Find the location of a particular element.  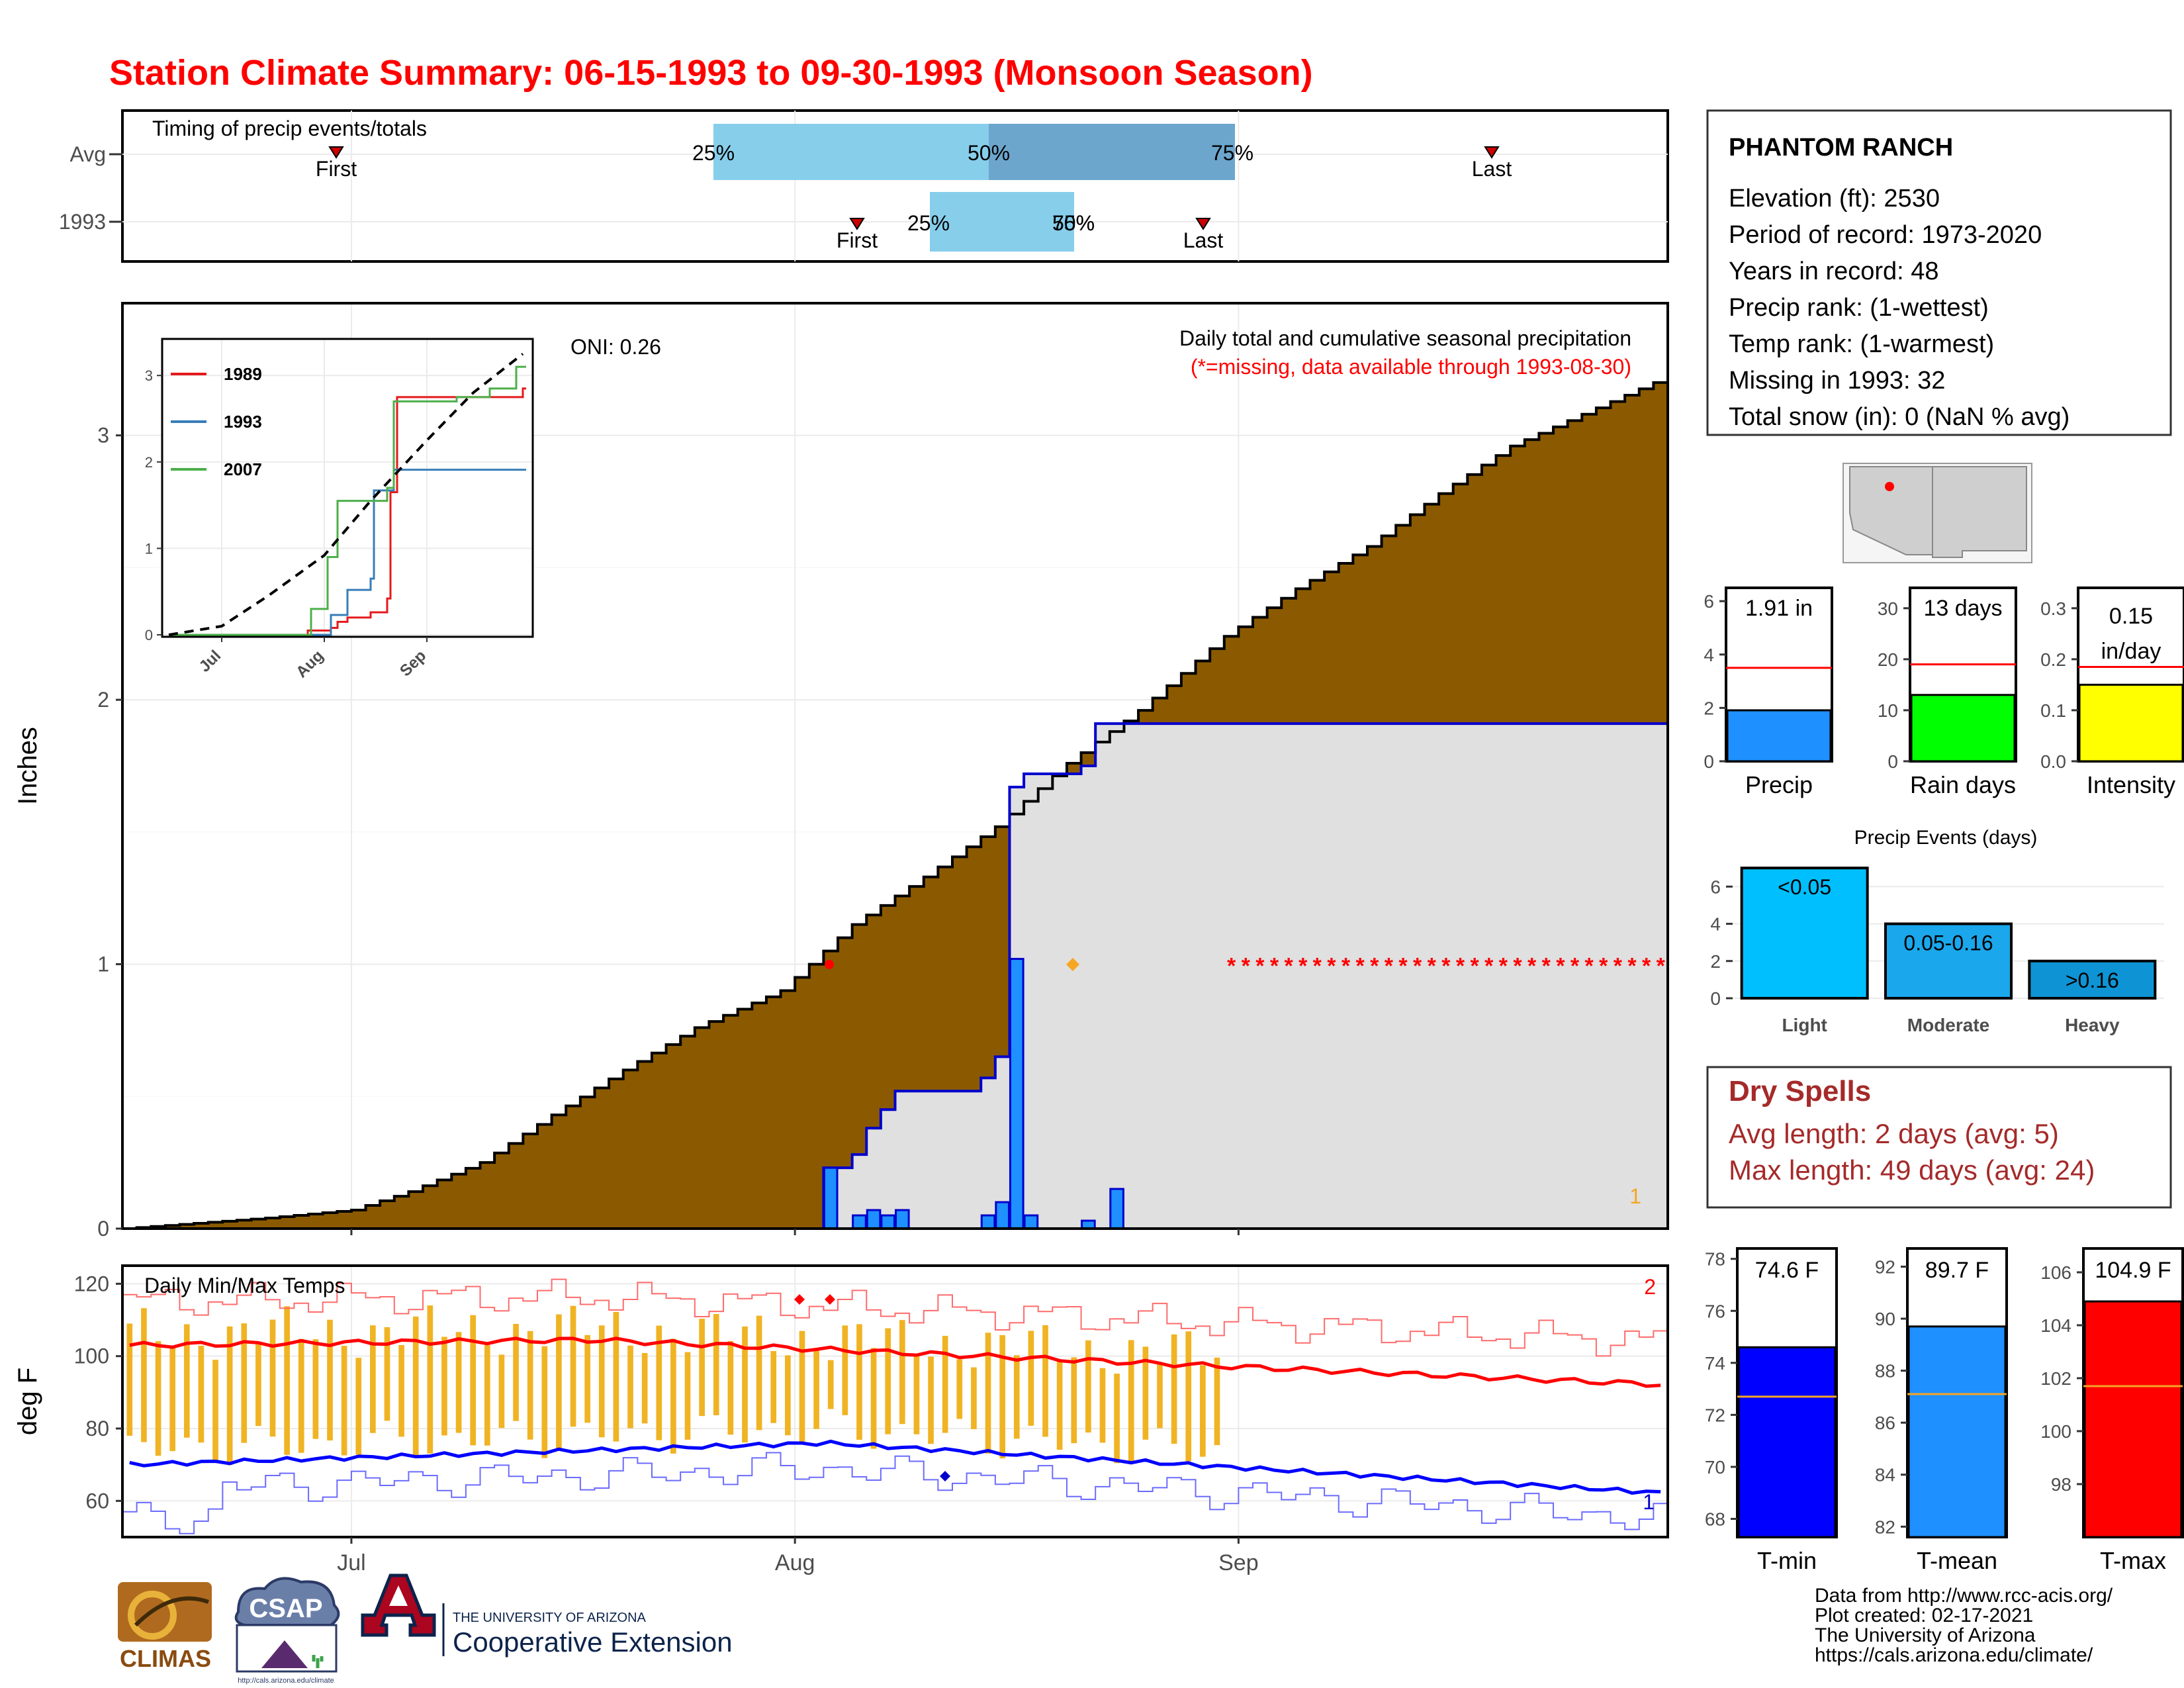

legend-label-1989: 1989 is located at coordinates (243, 374).